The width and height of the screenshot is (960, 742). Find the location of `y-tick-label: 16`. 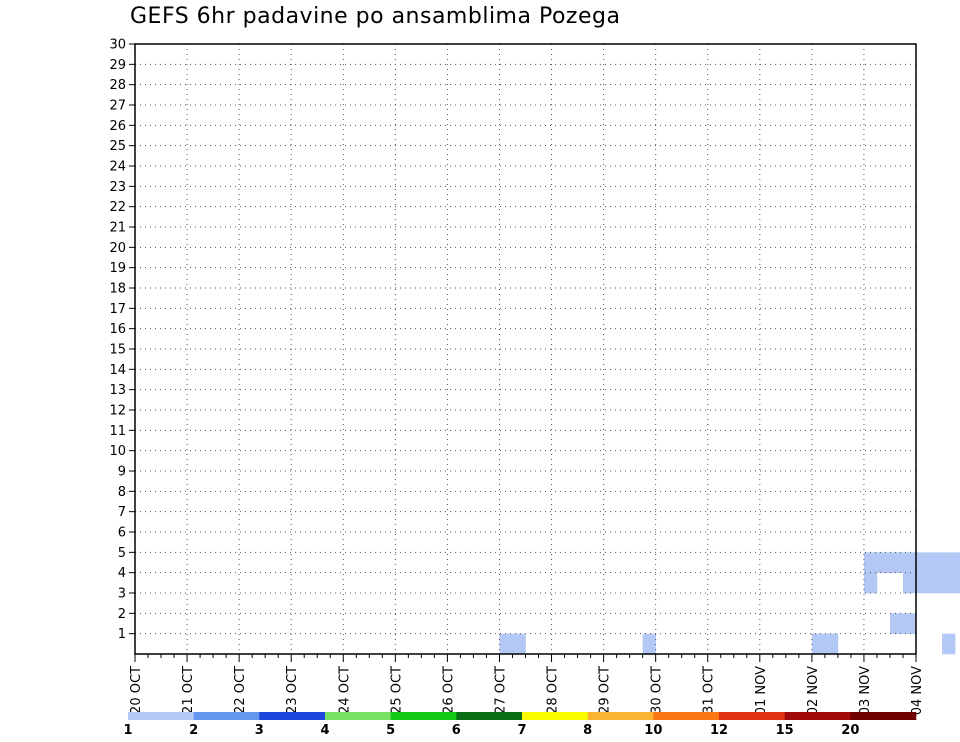

y-tick-label: 16 is located at coordinates (117, 329).